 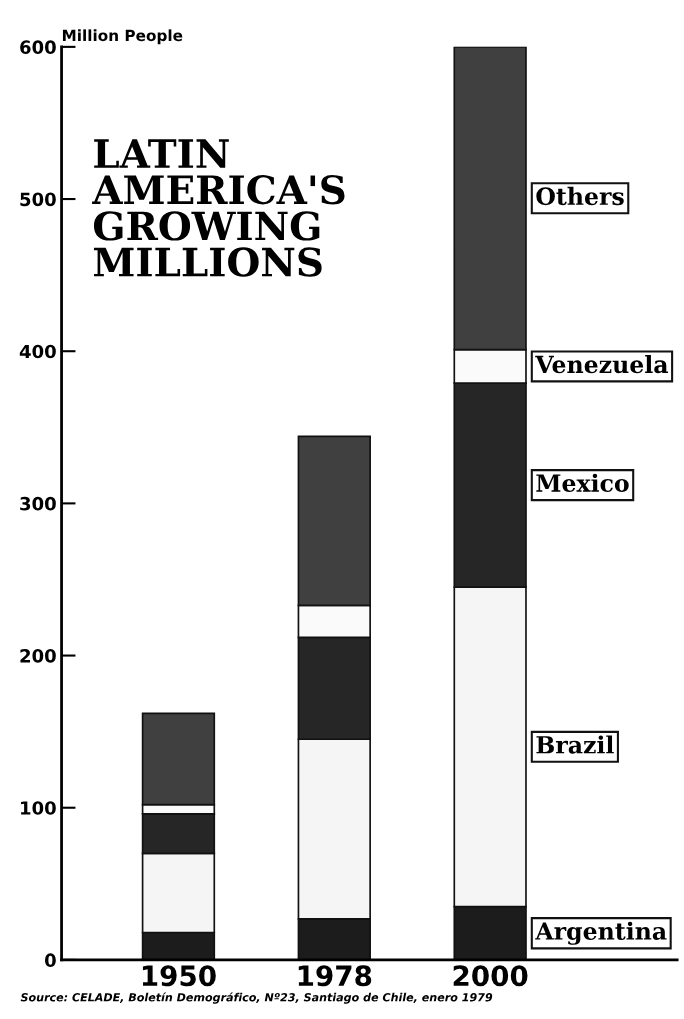 What do you see at coordinates (218, 208) in the screenshot?
I see `text: LATIN AMERICA'S GROWING MILLIONS` at bounding box center [218, 208].